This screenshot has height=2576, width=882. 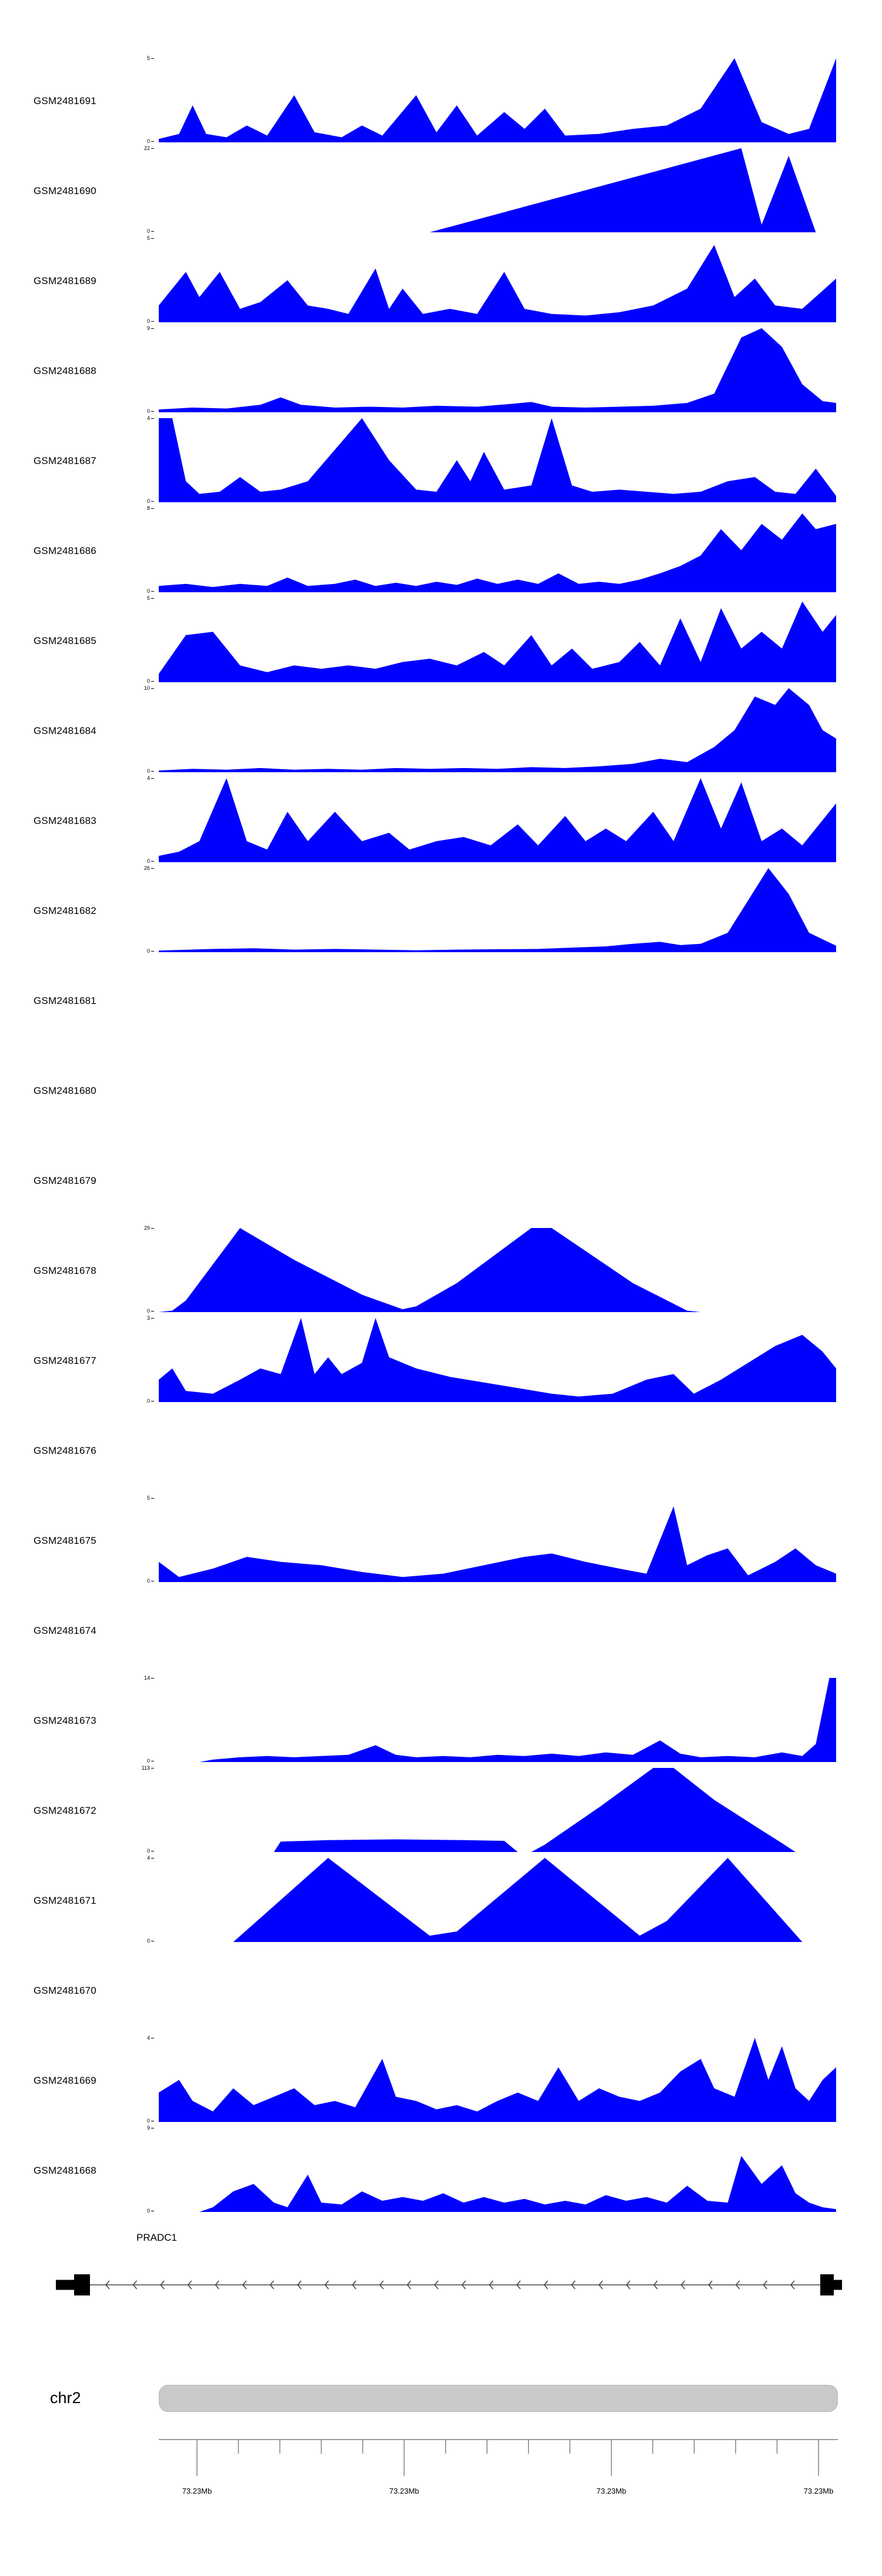 What do you see at coordinates (441, 1721) in the screenshot?
I see `coverage-track-row: GSM2481673 14 0` at bounding box center [441, 1721].